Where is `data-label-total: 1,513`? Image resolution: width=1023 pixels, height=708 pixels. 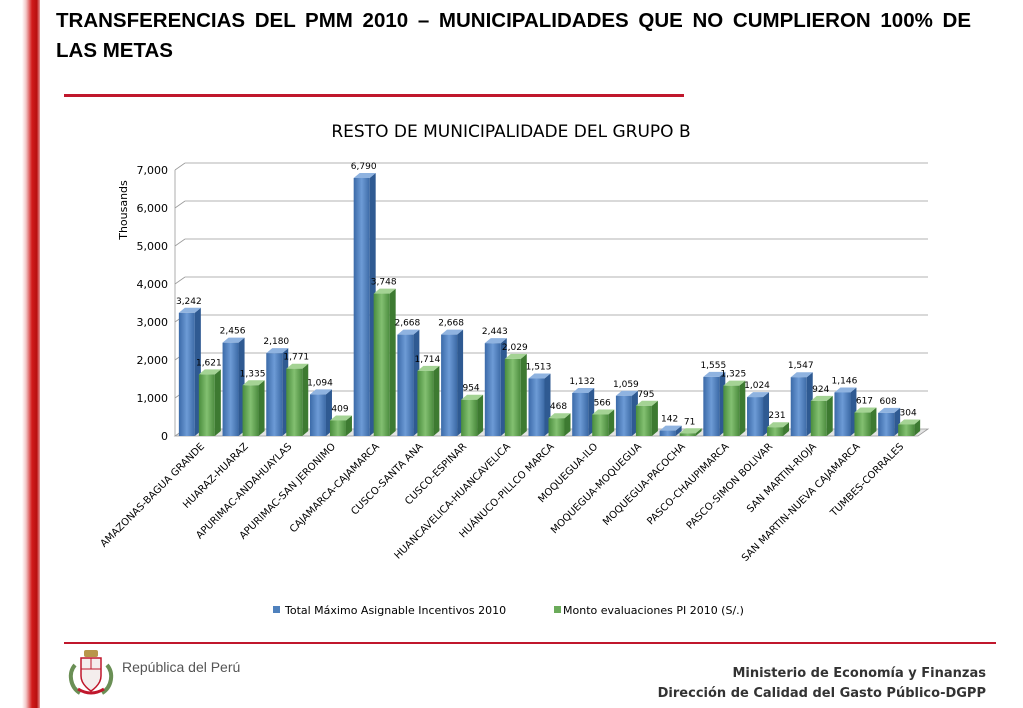 data-label-total: 1,513 is located at coordinates (539, 368).